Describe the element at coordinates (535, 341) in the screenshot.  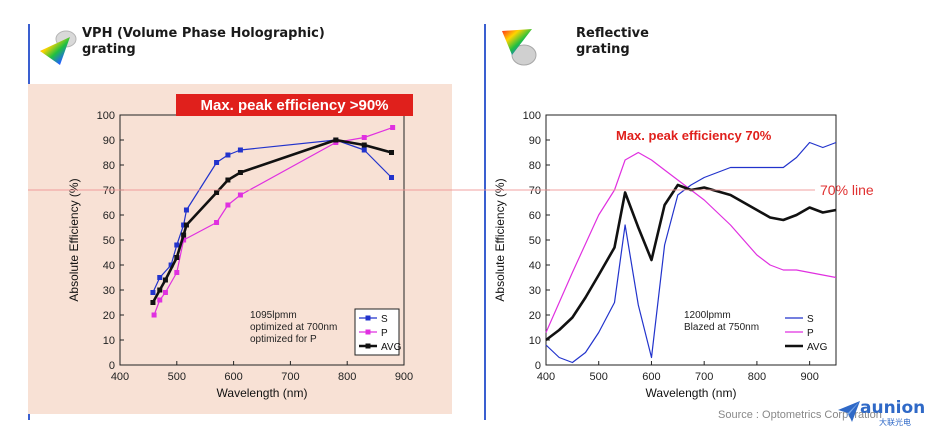
I see `refl-ytick-label: 10` at that location.